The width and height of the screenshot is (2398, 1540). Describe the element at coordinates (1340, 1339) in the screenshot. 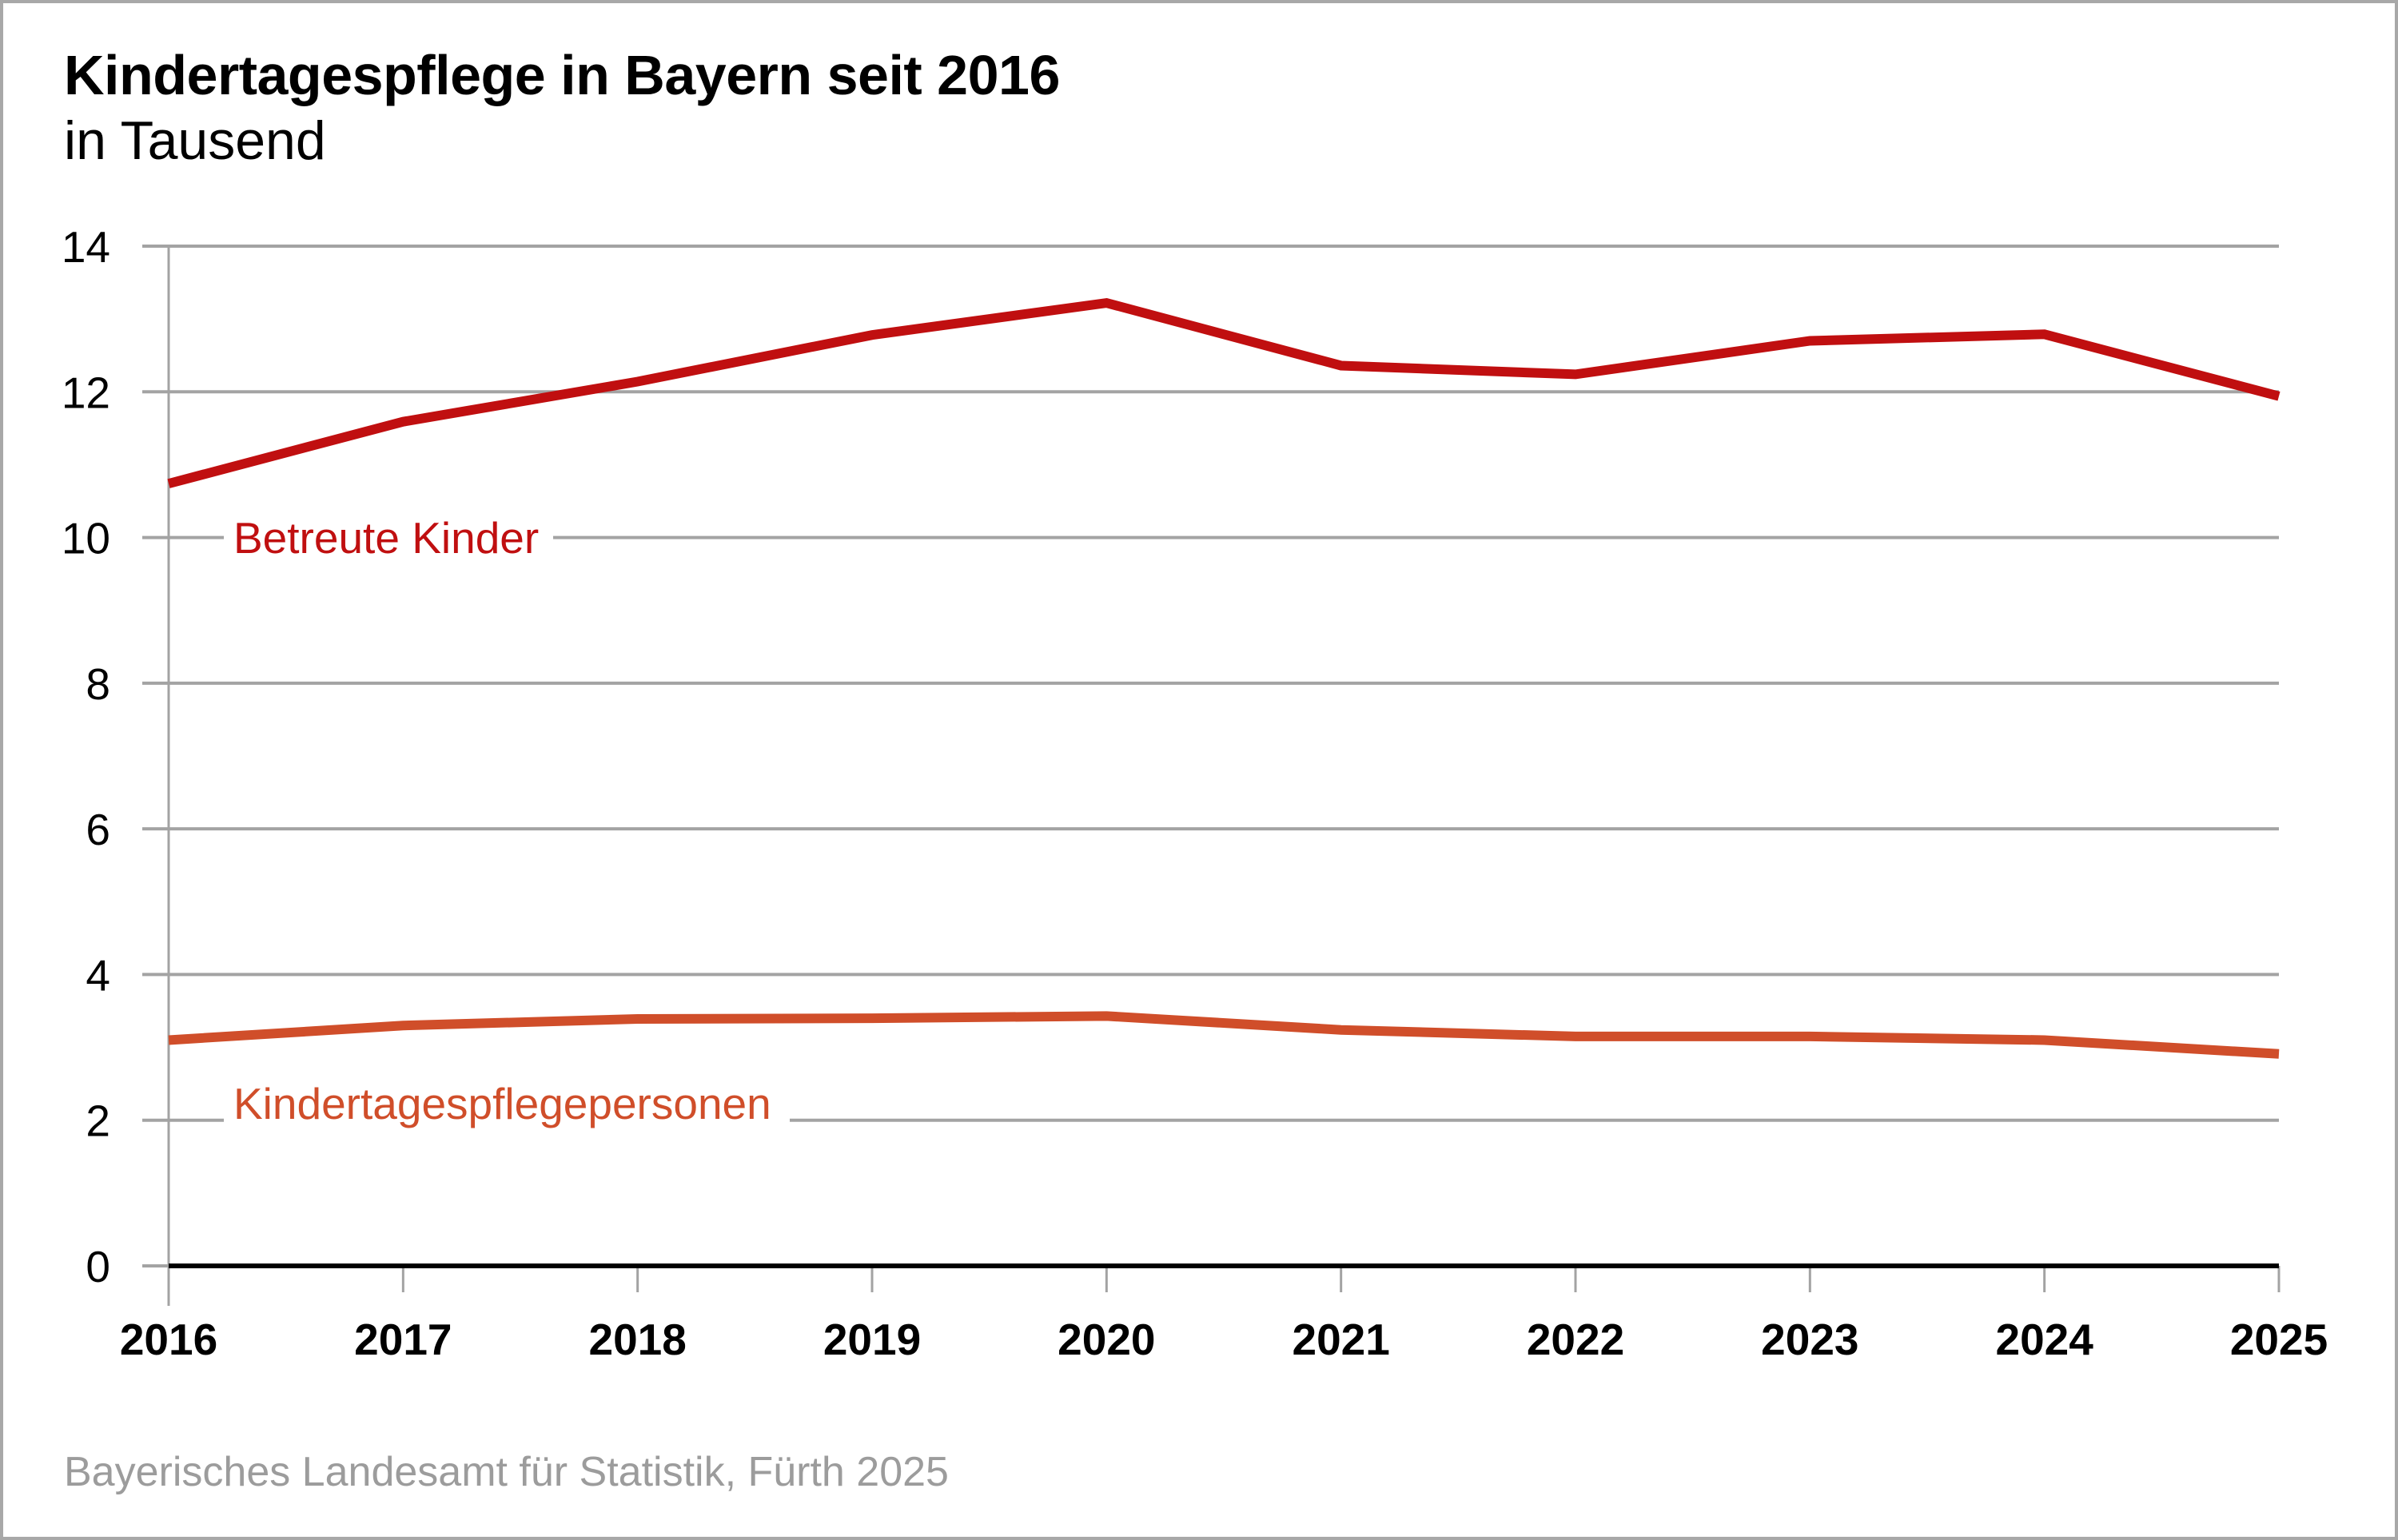

I see `x-tick-label: 2021` at that location.